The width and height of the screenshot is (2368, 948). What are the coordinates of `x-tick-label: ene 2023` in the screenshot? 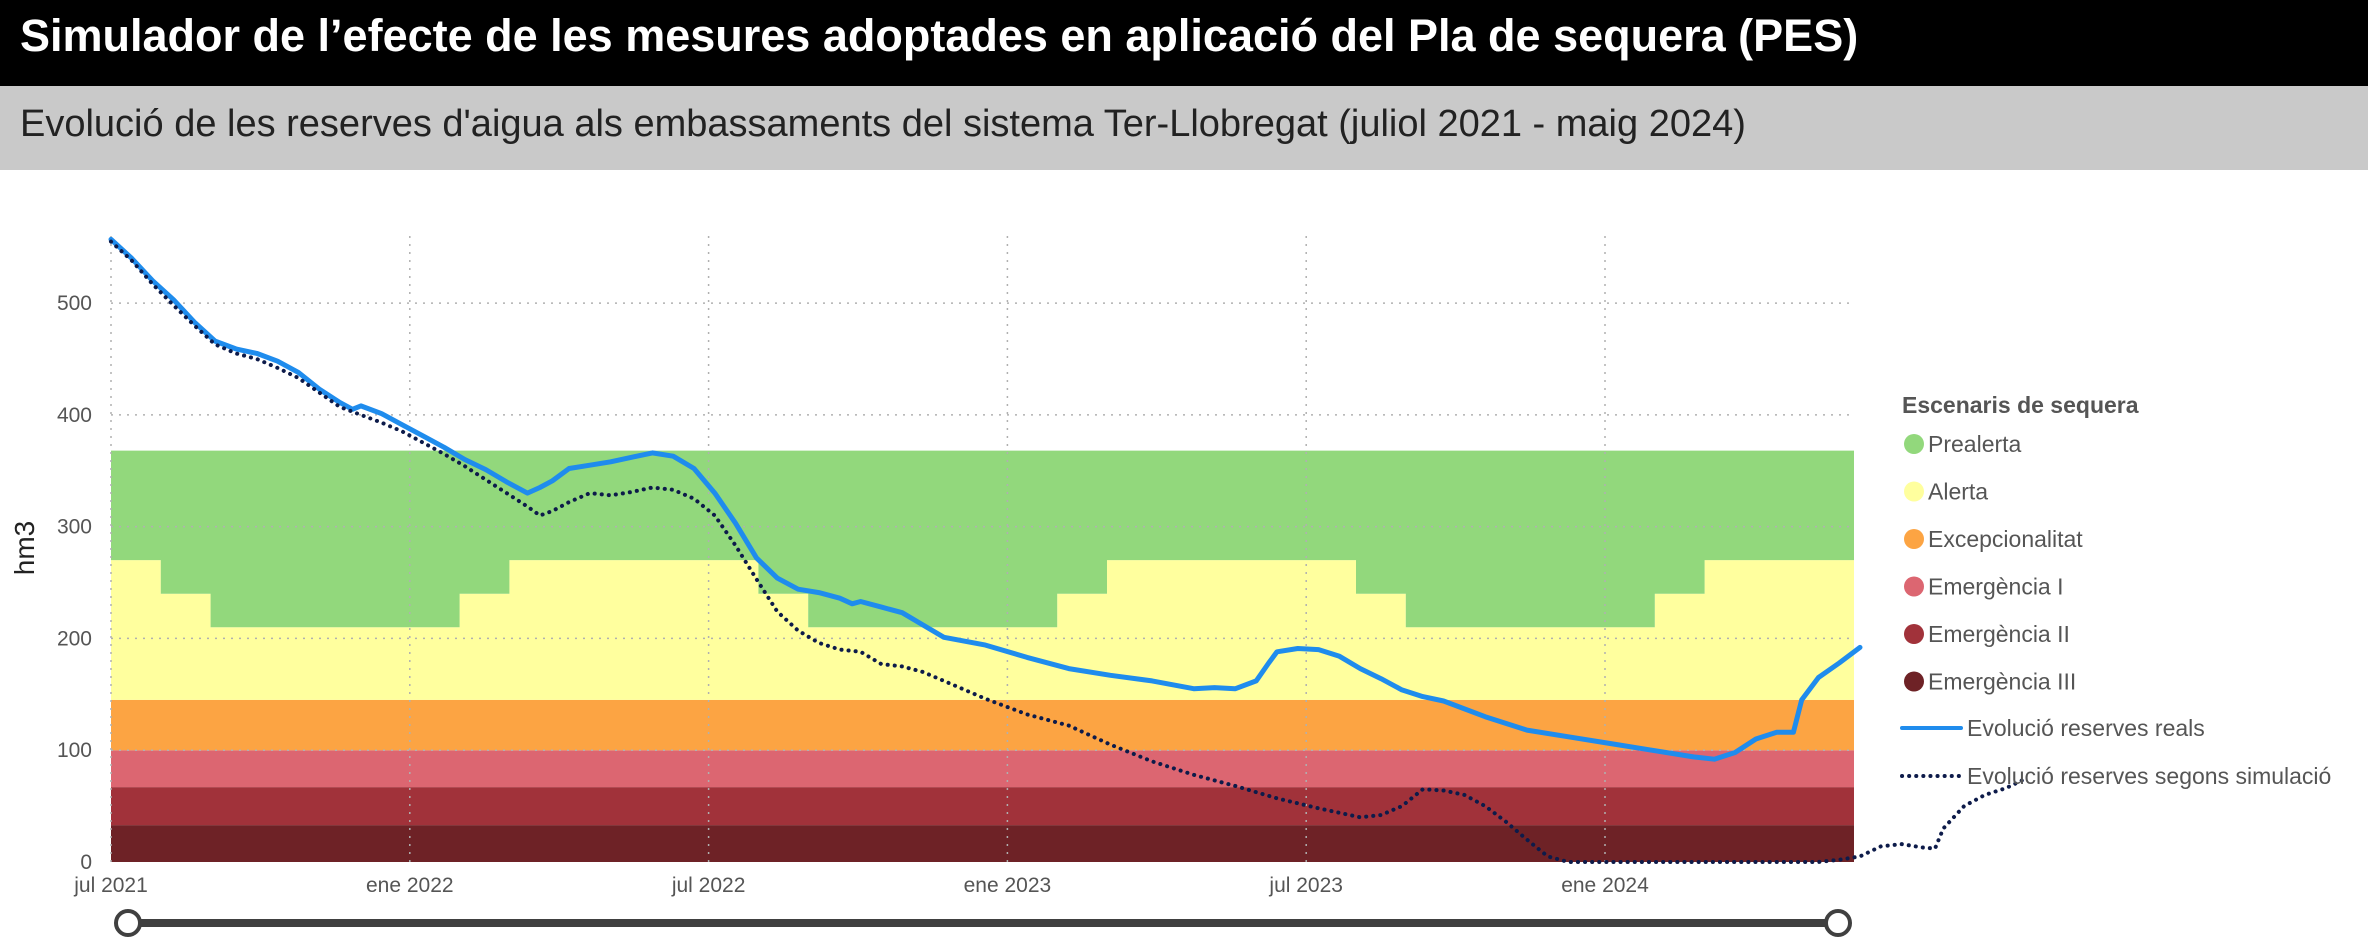 It's located at (1008, 885).